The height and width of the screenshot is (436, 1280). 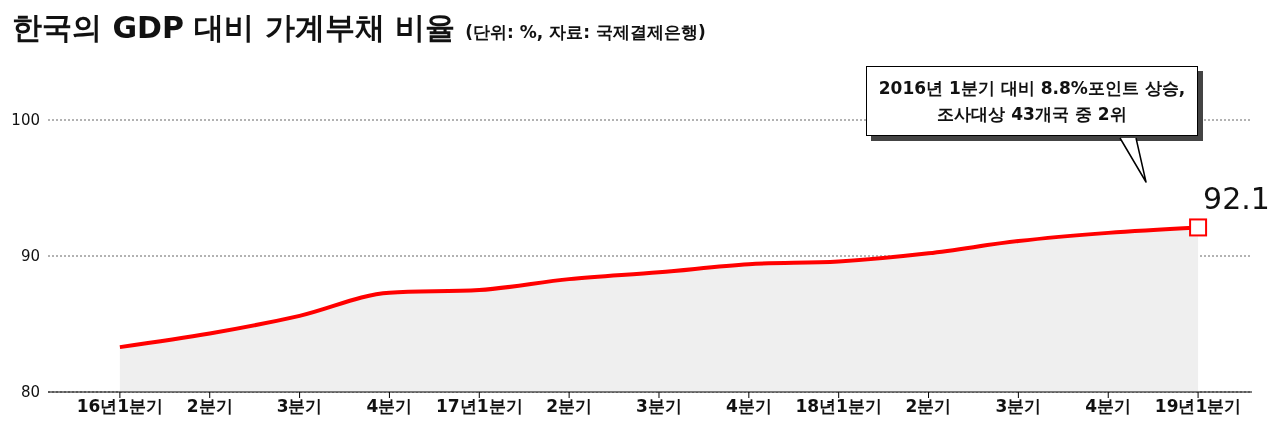 I want to click on chart-subtitle: (단위: %, 자료: 국제결제은행), so click(x=585, y=32).